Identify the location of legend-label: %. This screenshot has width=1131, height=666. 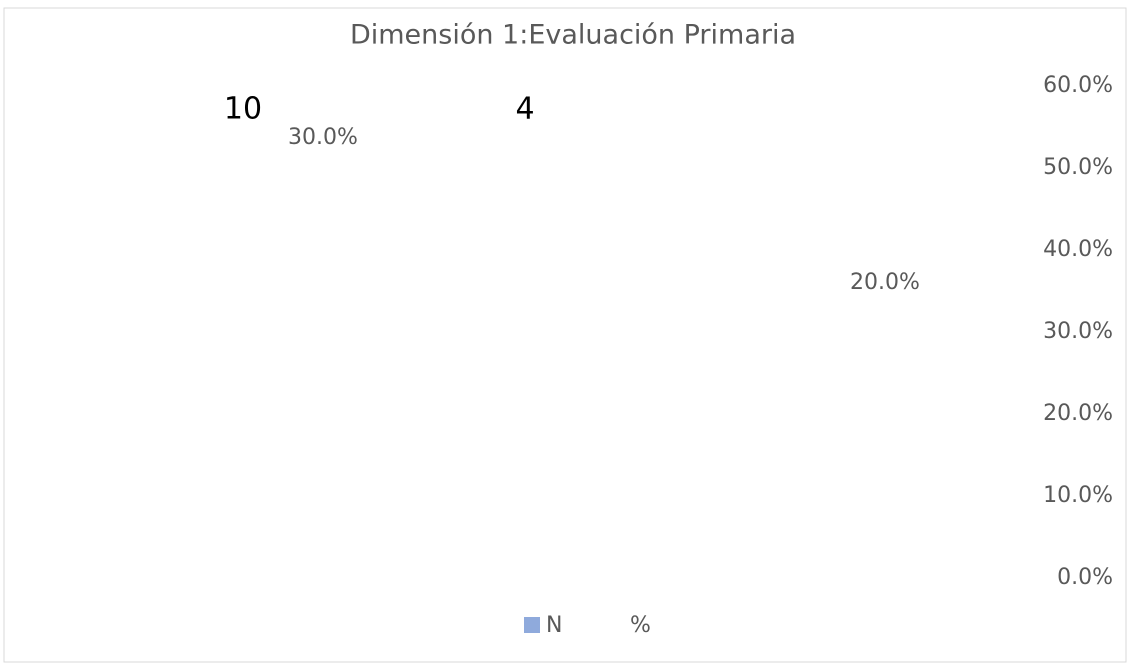
(640, 625).